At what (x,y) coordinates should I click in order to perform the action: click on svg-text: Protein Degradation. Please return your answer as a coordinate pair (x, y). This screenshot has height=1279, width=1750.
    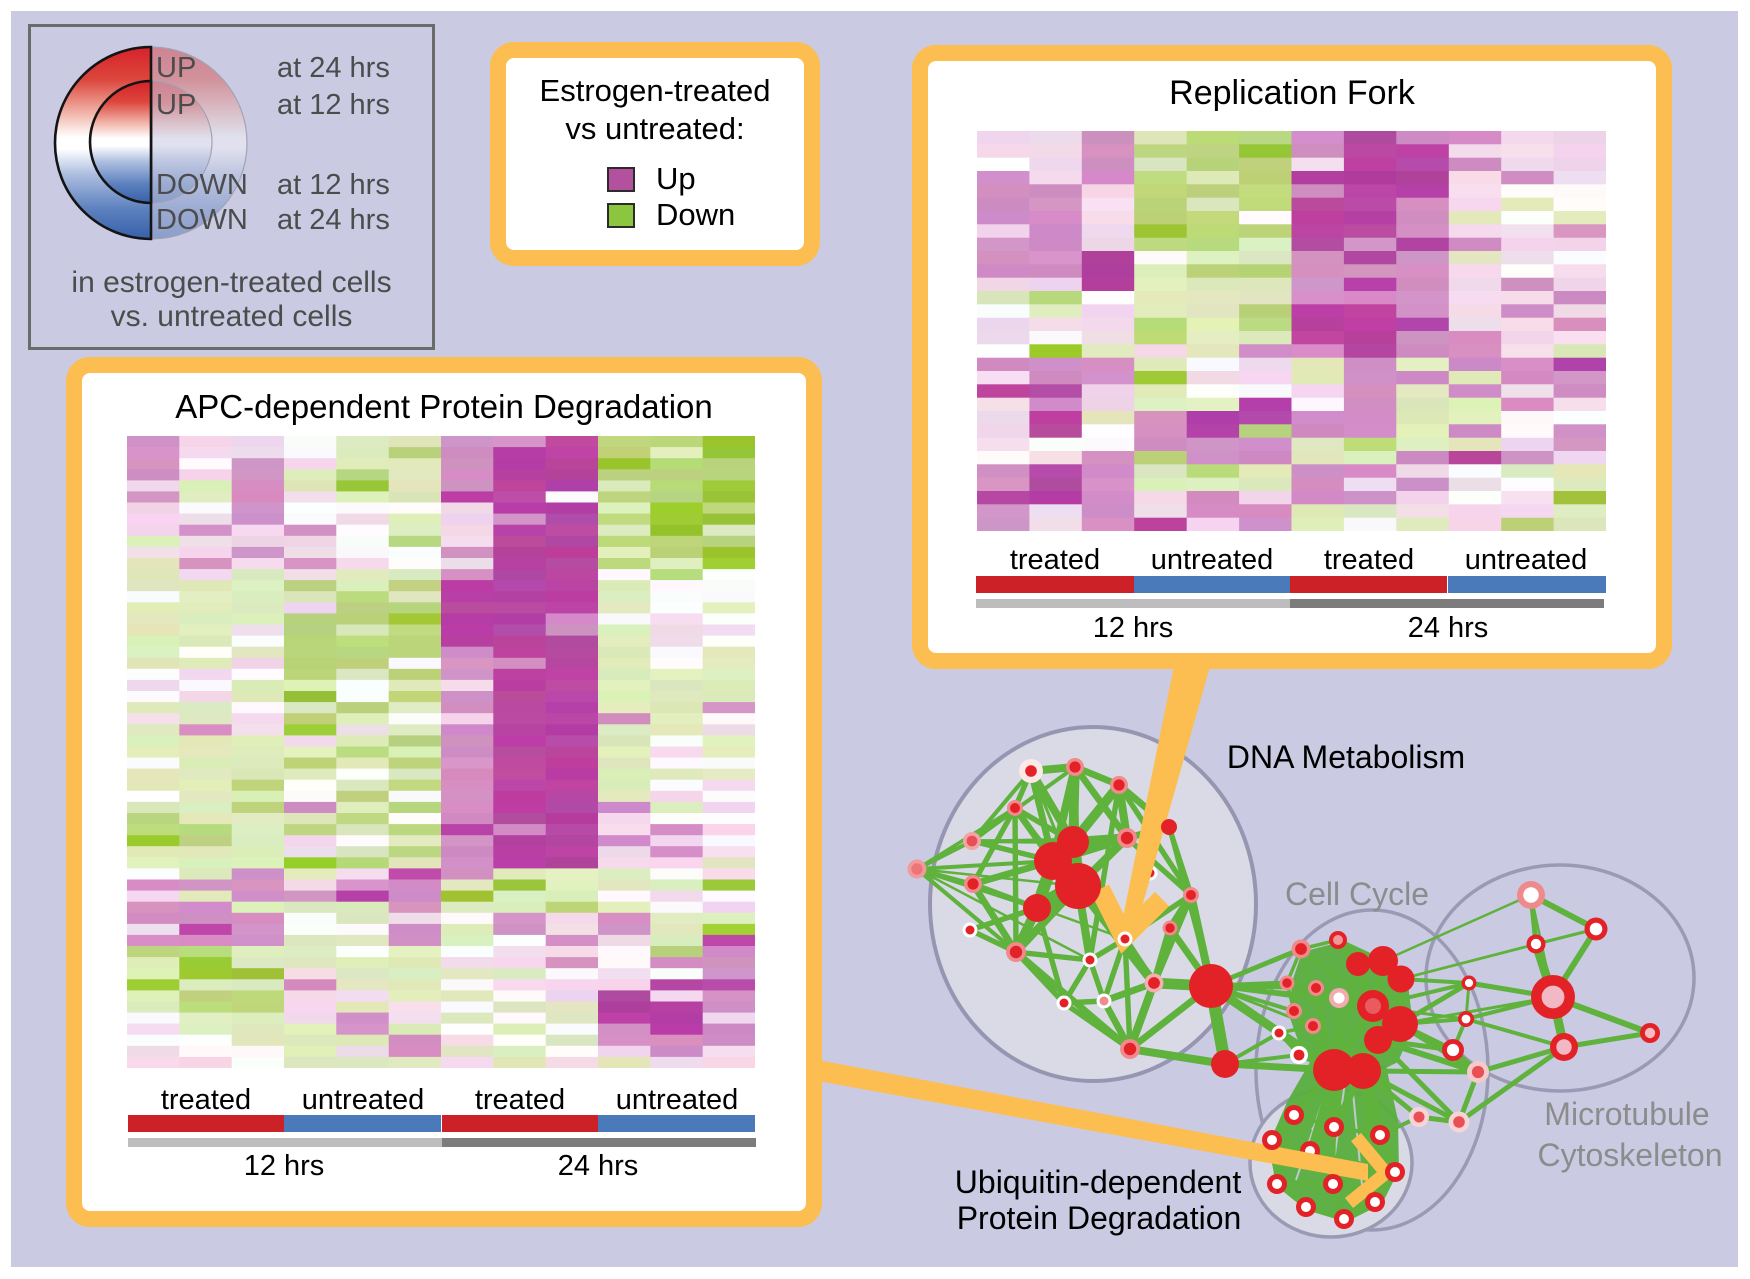
    Looking at the image, I should click on (1099, 1218).